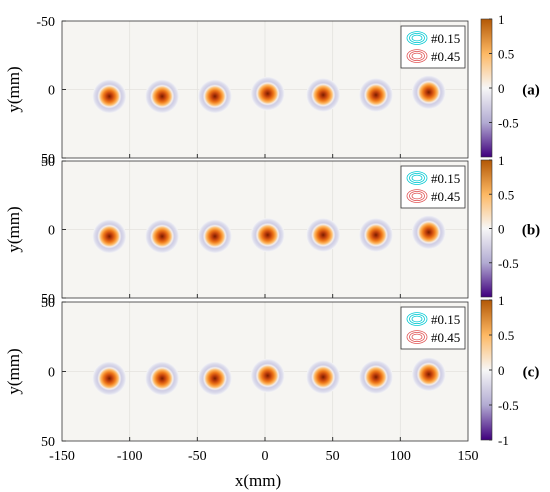 The height and width of the screenshot is (492, 550). Describe the element at coordinates (265, 456) in the screenshot. I see `x-tick-label: 0` at that location.